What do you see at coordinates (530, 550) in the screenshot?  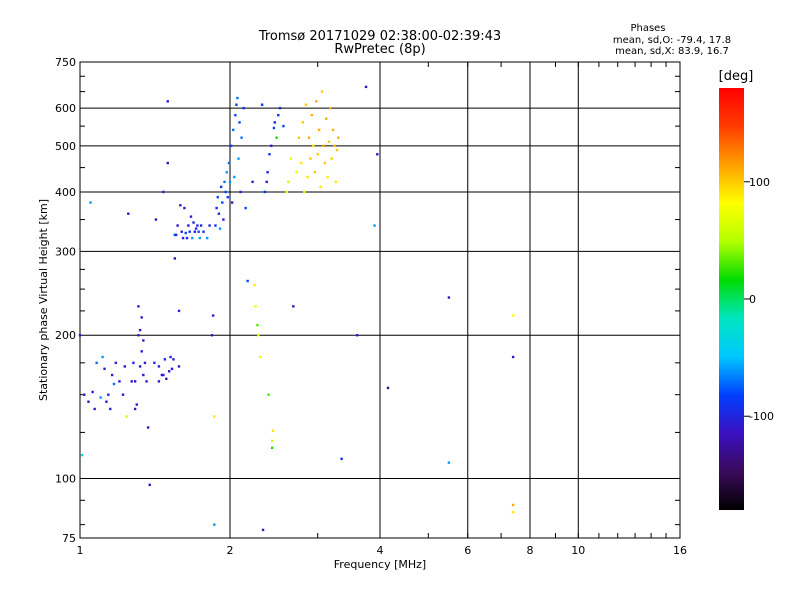 I see `x-tick-label: 8` at bounding box center [530, 550].